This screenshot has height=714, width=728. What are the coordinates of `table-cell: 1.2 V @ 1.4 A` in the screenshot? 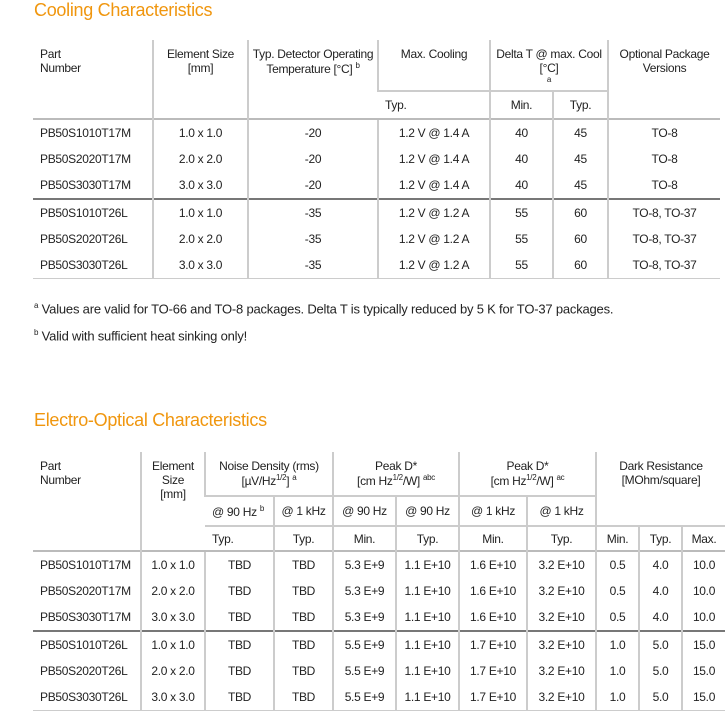 It's located at (433, 132).